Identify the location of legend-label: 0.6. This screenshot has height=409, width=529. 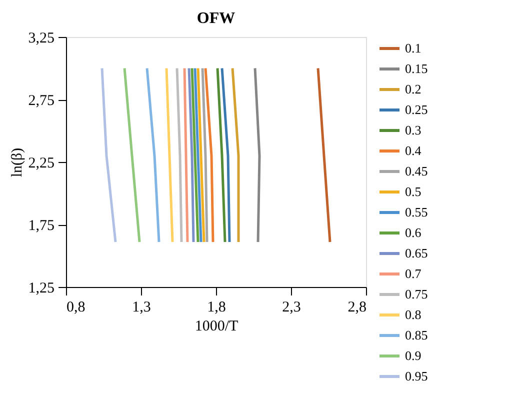
(413, 232).